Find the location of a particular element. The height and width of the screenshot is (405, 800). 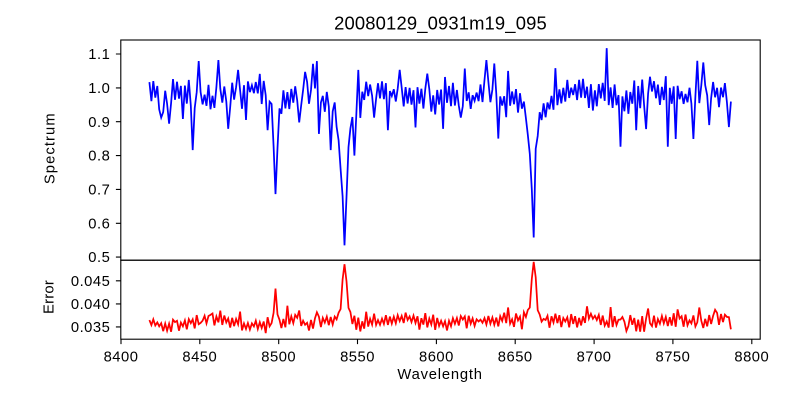

svg-text: 0.6 is located at coordinates (99, 224).